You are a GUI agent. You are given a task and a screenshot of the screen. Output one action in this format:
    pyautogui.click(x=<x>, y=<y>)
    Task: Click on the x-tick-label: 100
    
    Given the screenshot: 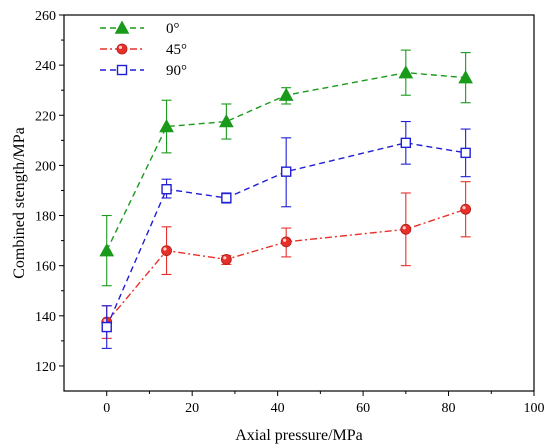 What is the action you would take?
    pyautogui.click(x=534, y=408)
    